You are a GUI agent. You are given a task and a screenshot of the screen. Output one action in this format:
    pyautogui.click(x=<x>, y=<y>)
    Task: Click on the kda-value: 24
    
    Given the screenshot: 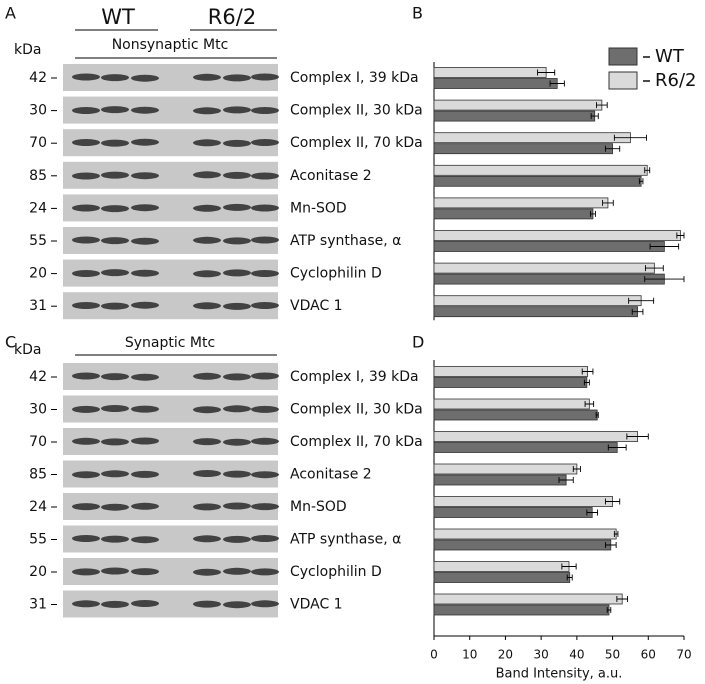 What is the action you would take?
    pyautogui.click(x=38, y=208)
    